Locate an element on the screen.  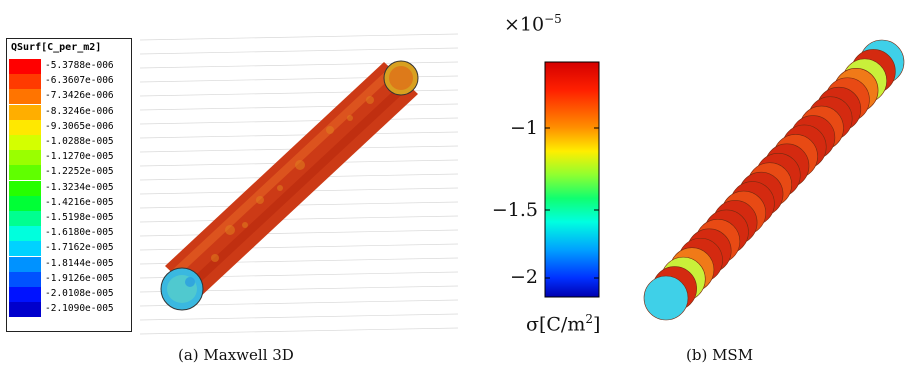
legend-label: -1.8144e-005 is located at coordinates (79, 263).